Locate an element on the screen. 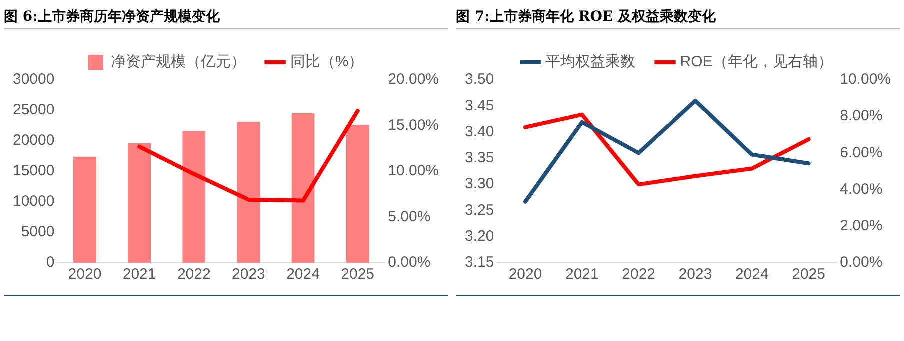 This screenshot has height=341, width=904. y-tick-label: 3.15 is located at coordinates (479, 263).